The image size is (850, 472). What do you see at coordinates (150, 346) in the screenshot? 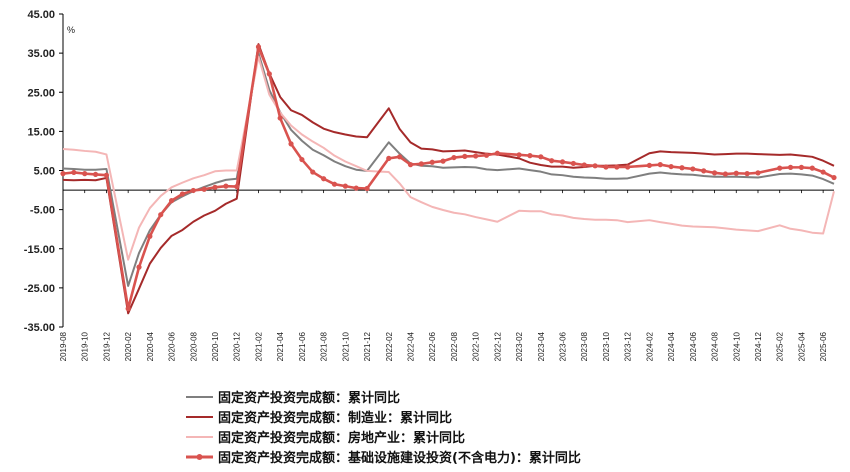
I see `x-tick-label: 2020-04` at bounding box center [150, 346].